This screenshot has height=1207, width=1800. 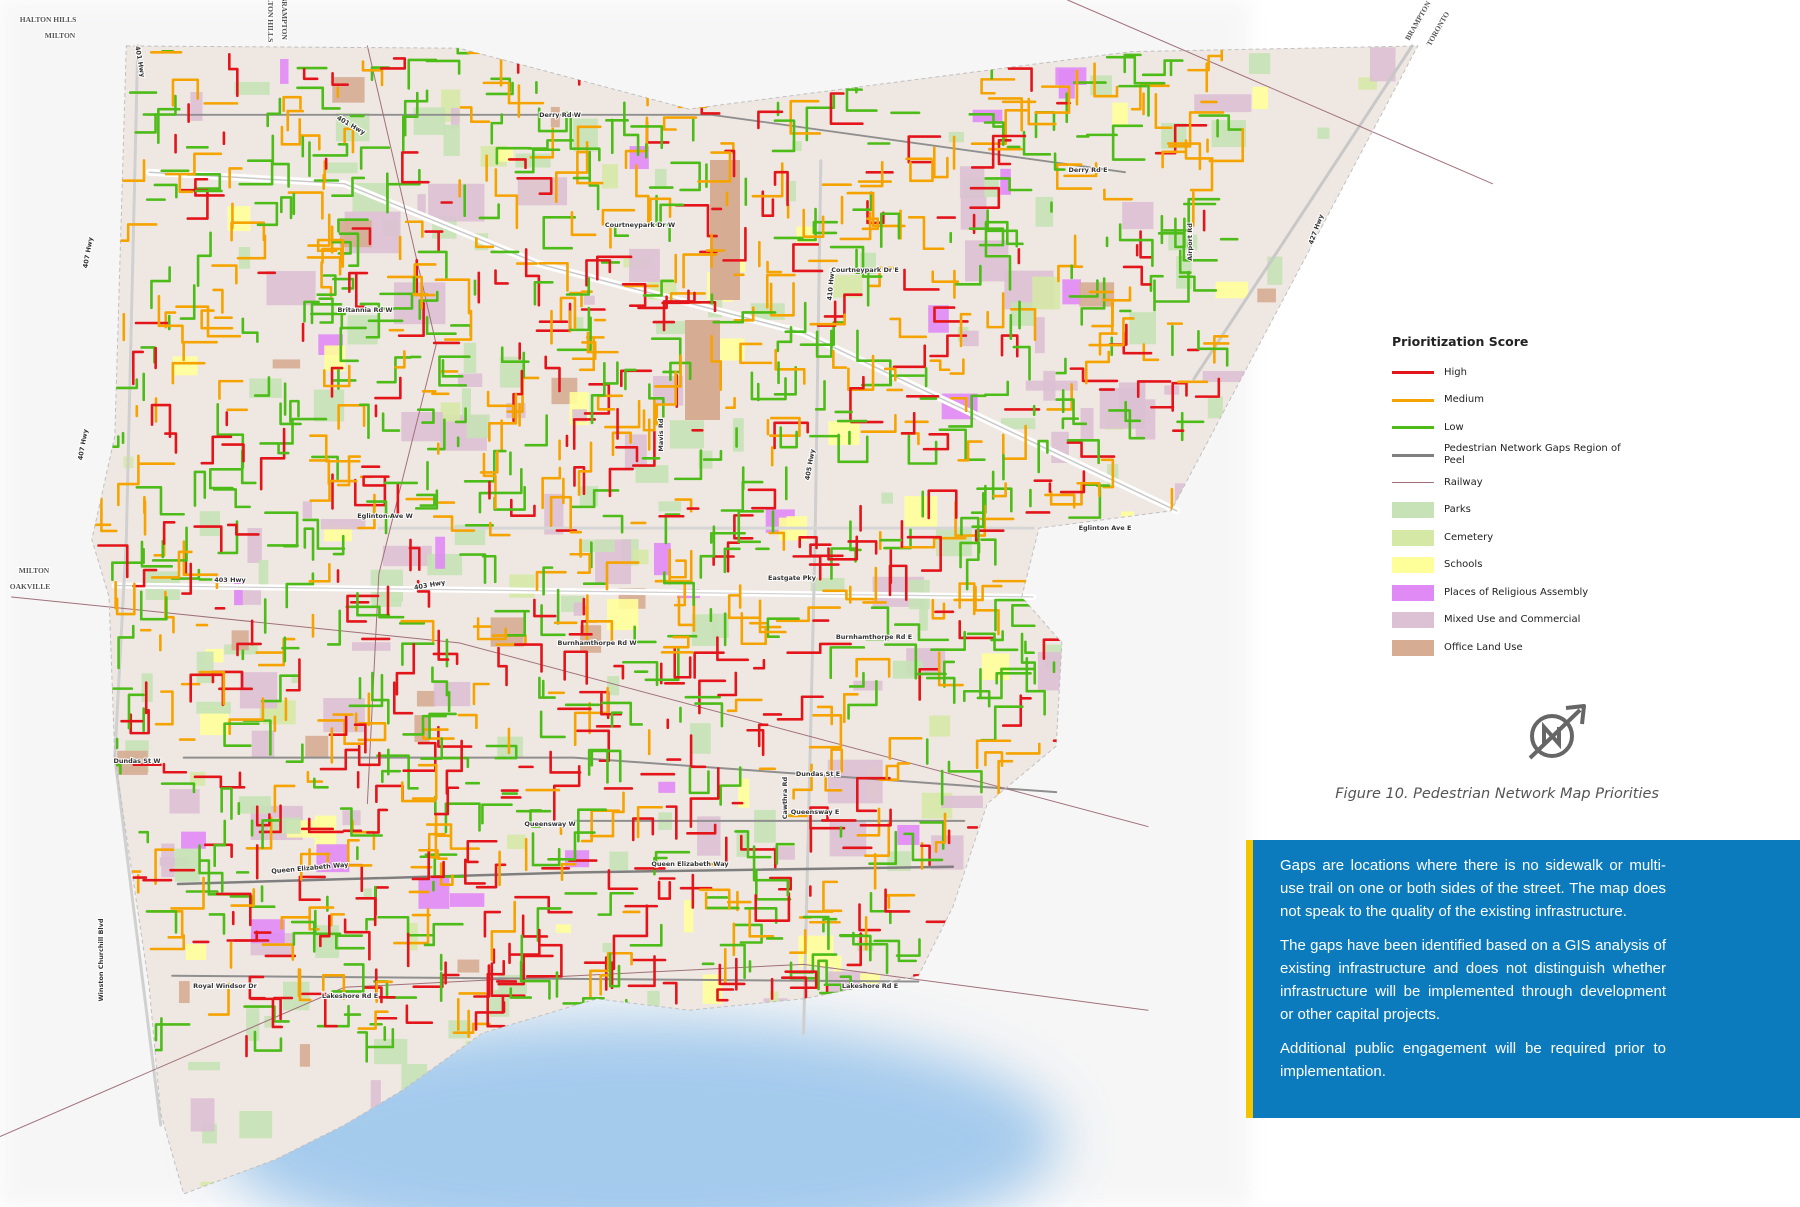 What do you see at coordinates (1463, 565) in the screenshot?
I see `legend-label: Schools` at bounding box center [1463, 565].